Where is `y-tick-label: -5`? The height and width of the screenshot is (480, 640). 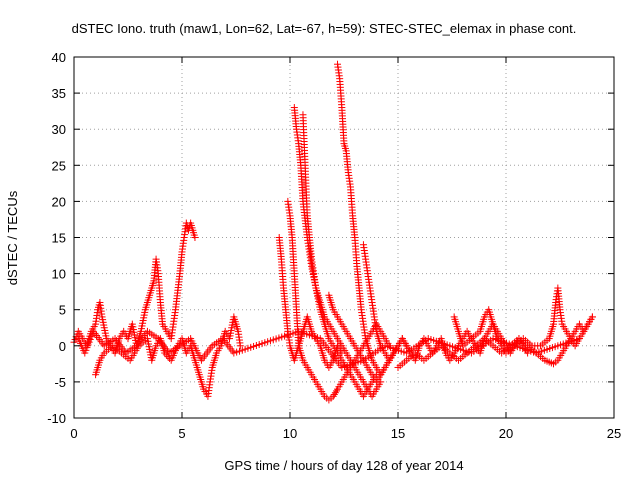
y-tick-label: -5 is located at coordinates (60, 382).